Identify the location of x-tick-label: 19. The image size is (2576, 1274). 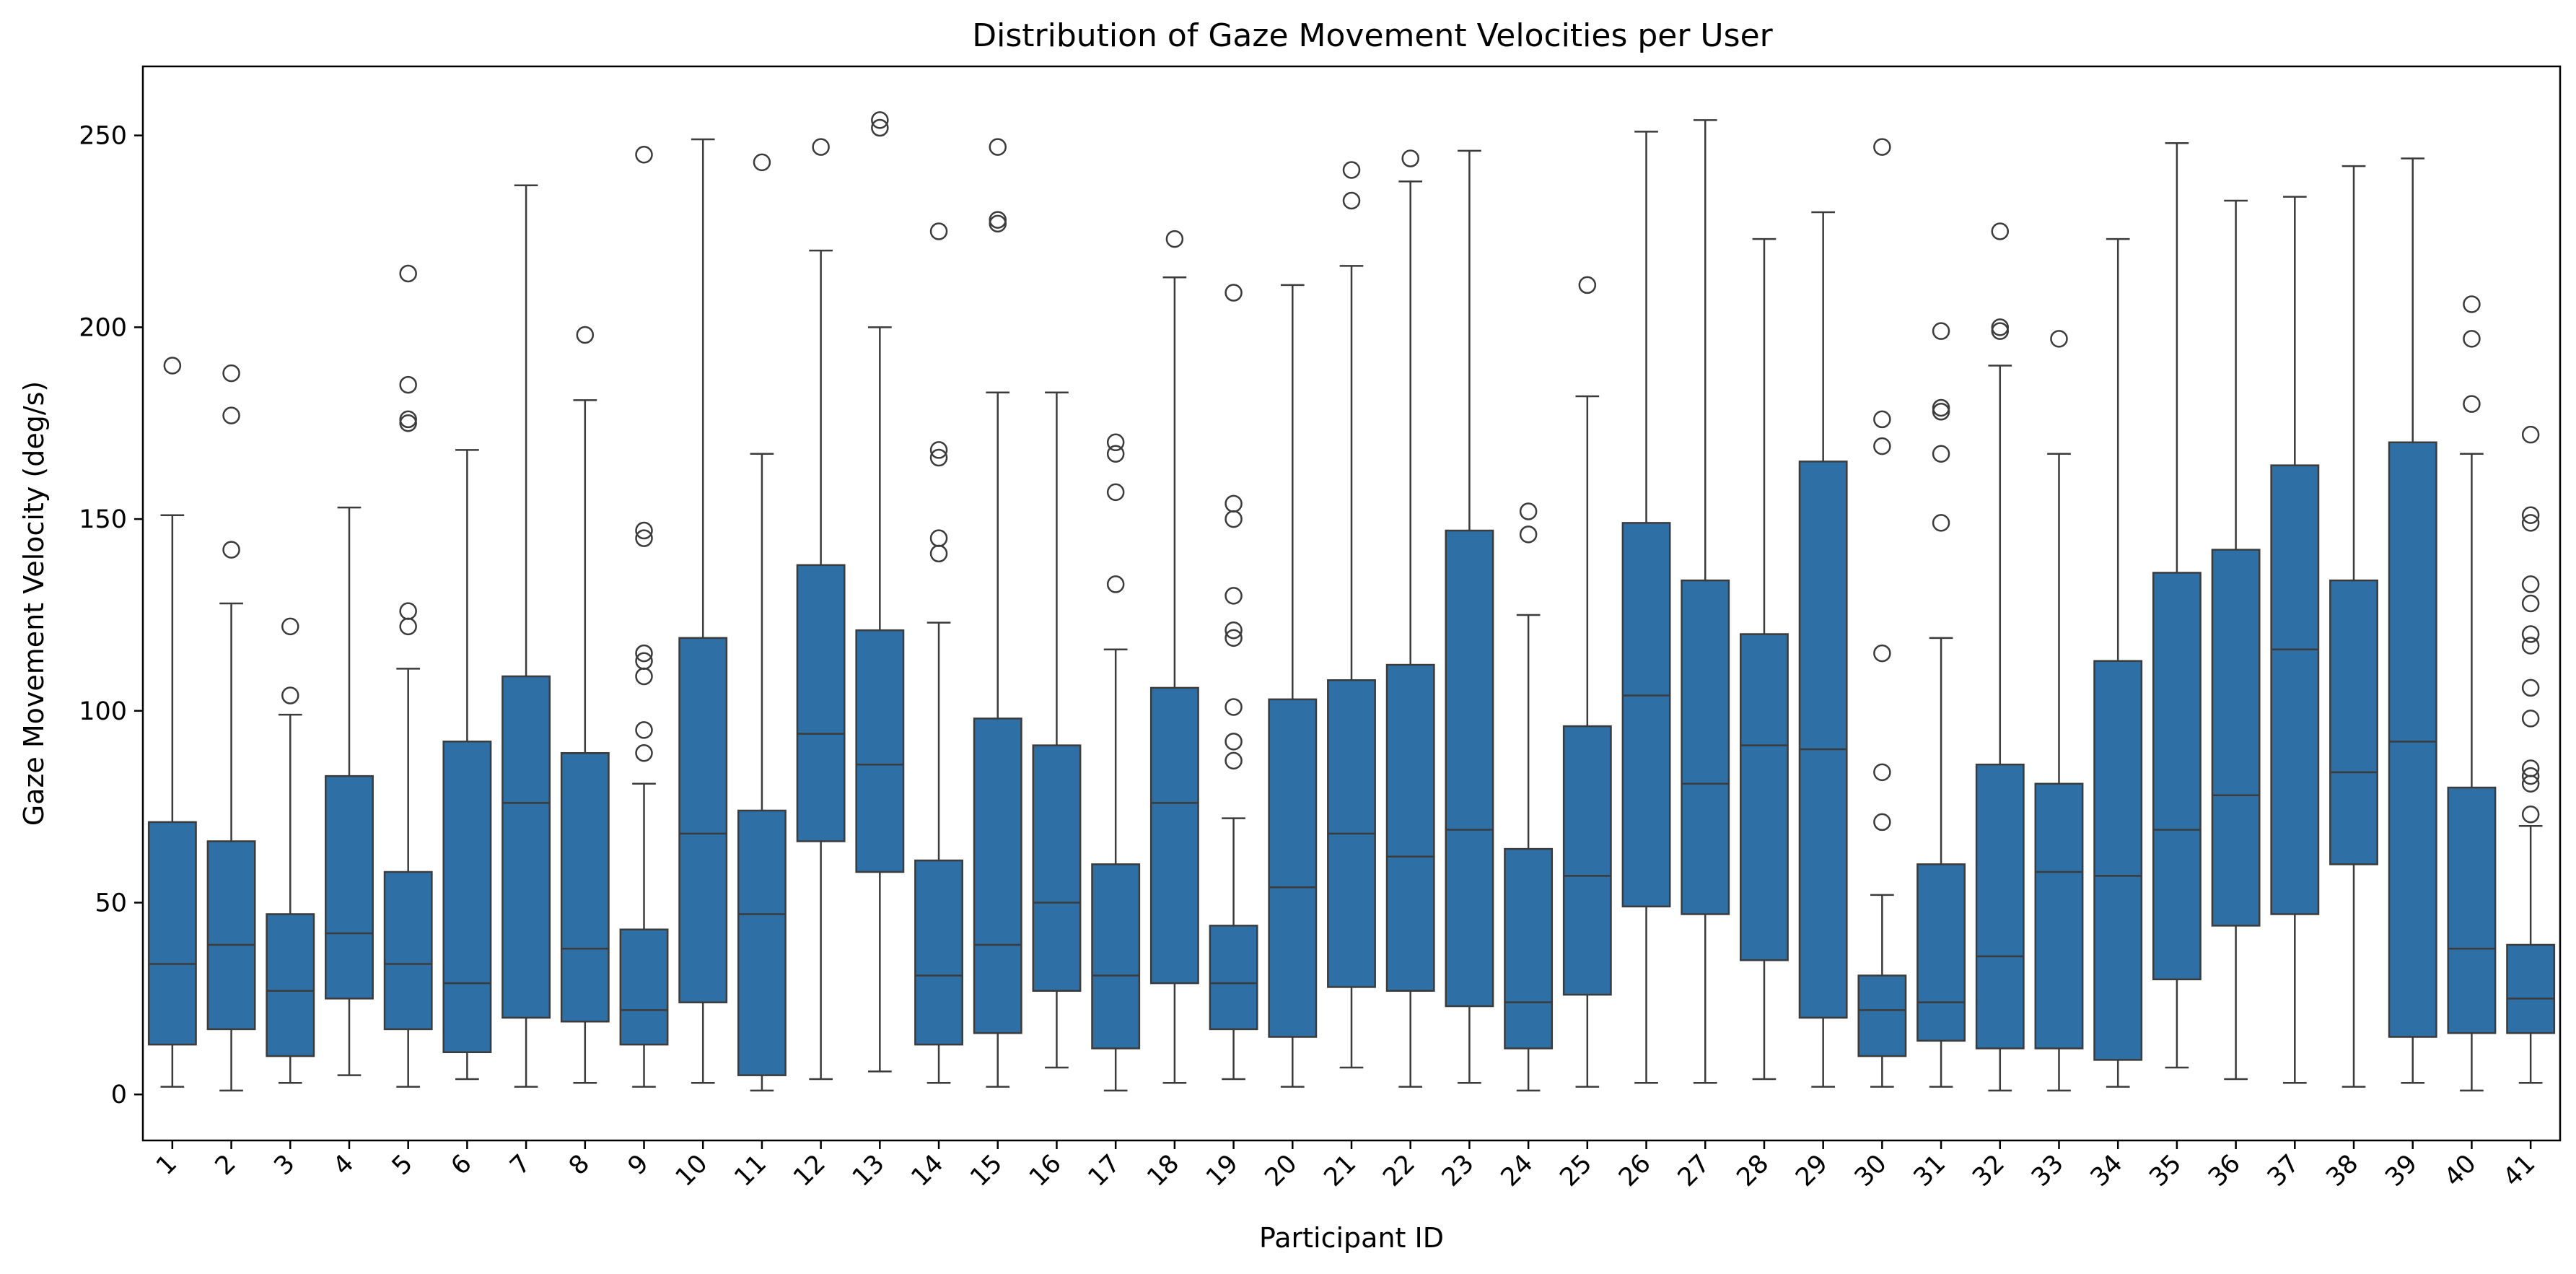
(1222, 1170).